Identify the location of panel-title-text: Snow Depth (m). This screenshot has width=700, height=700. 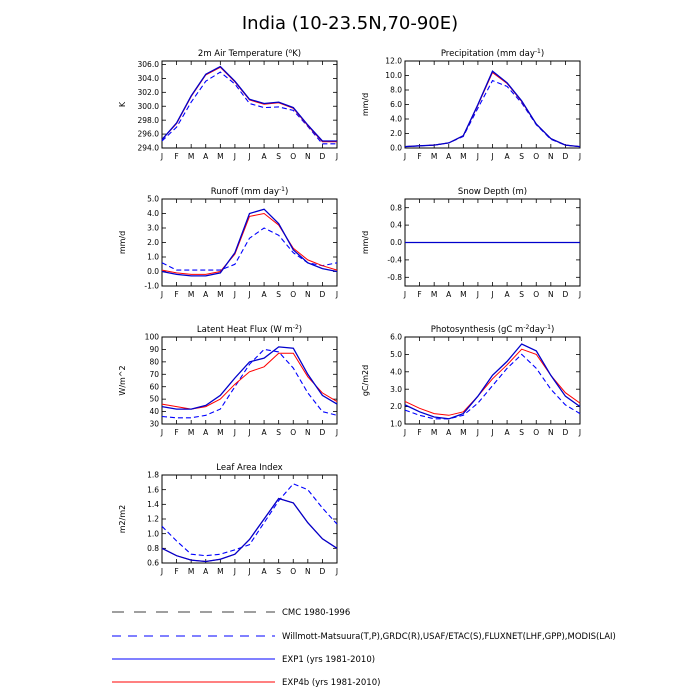
(492, 192).